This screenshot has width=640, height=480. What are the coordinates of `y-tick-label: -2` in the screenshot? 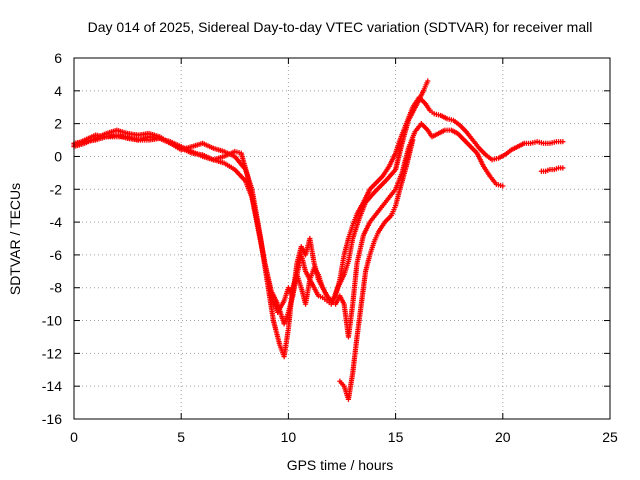 It's located at (56, 189).